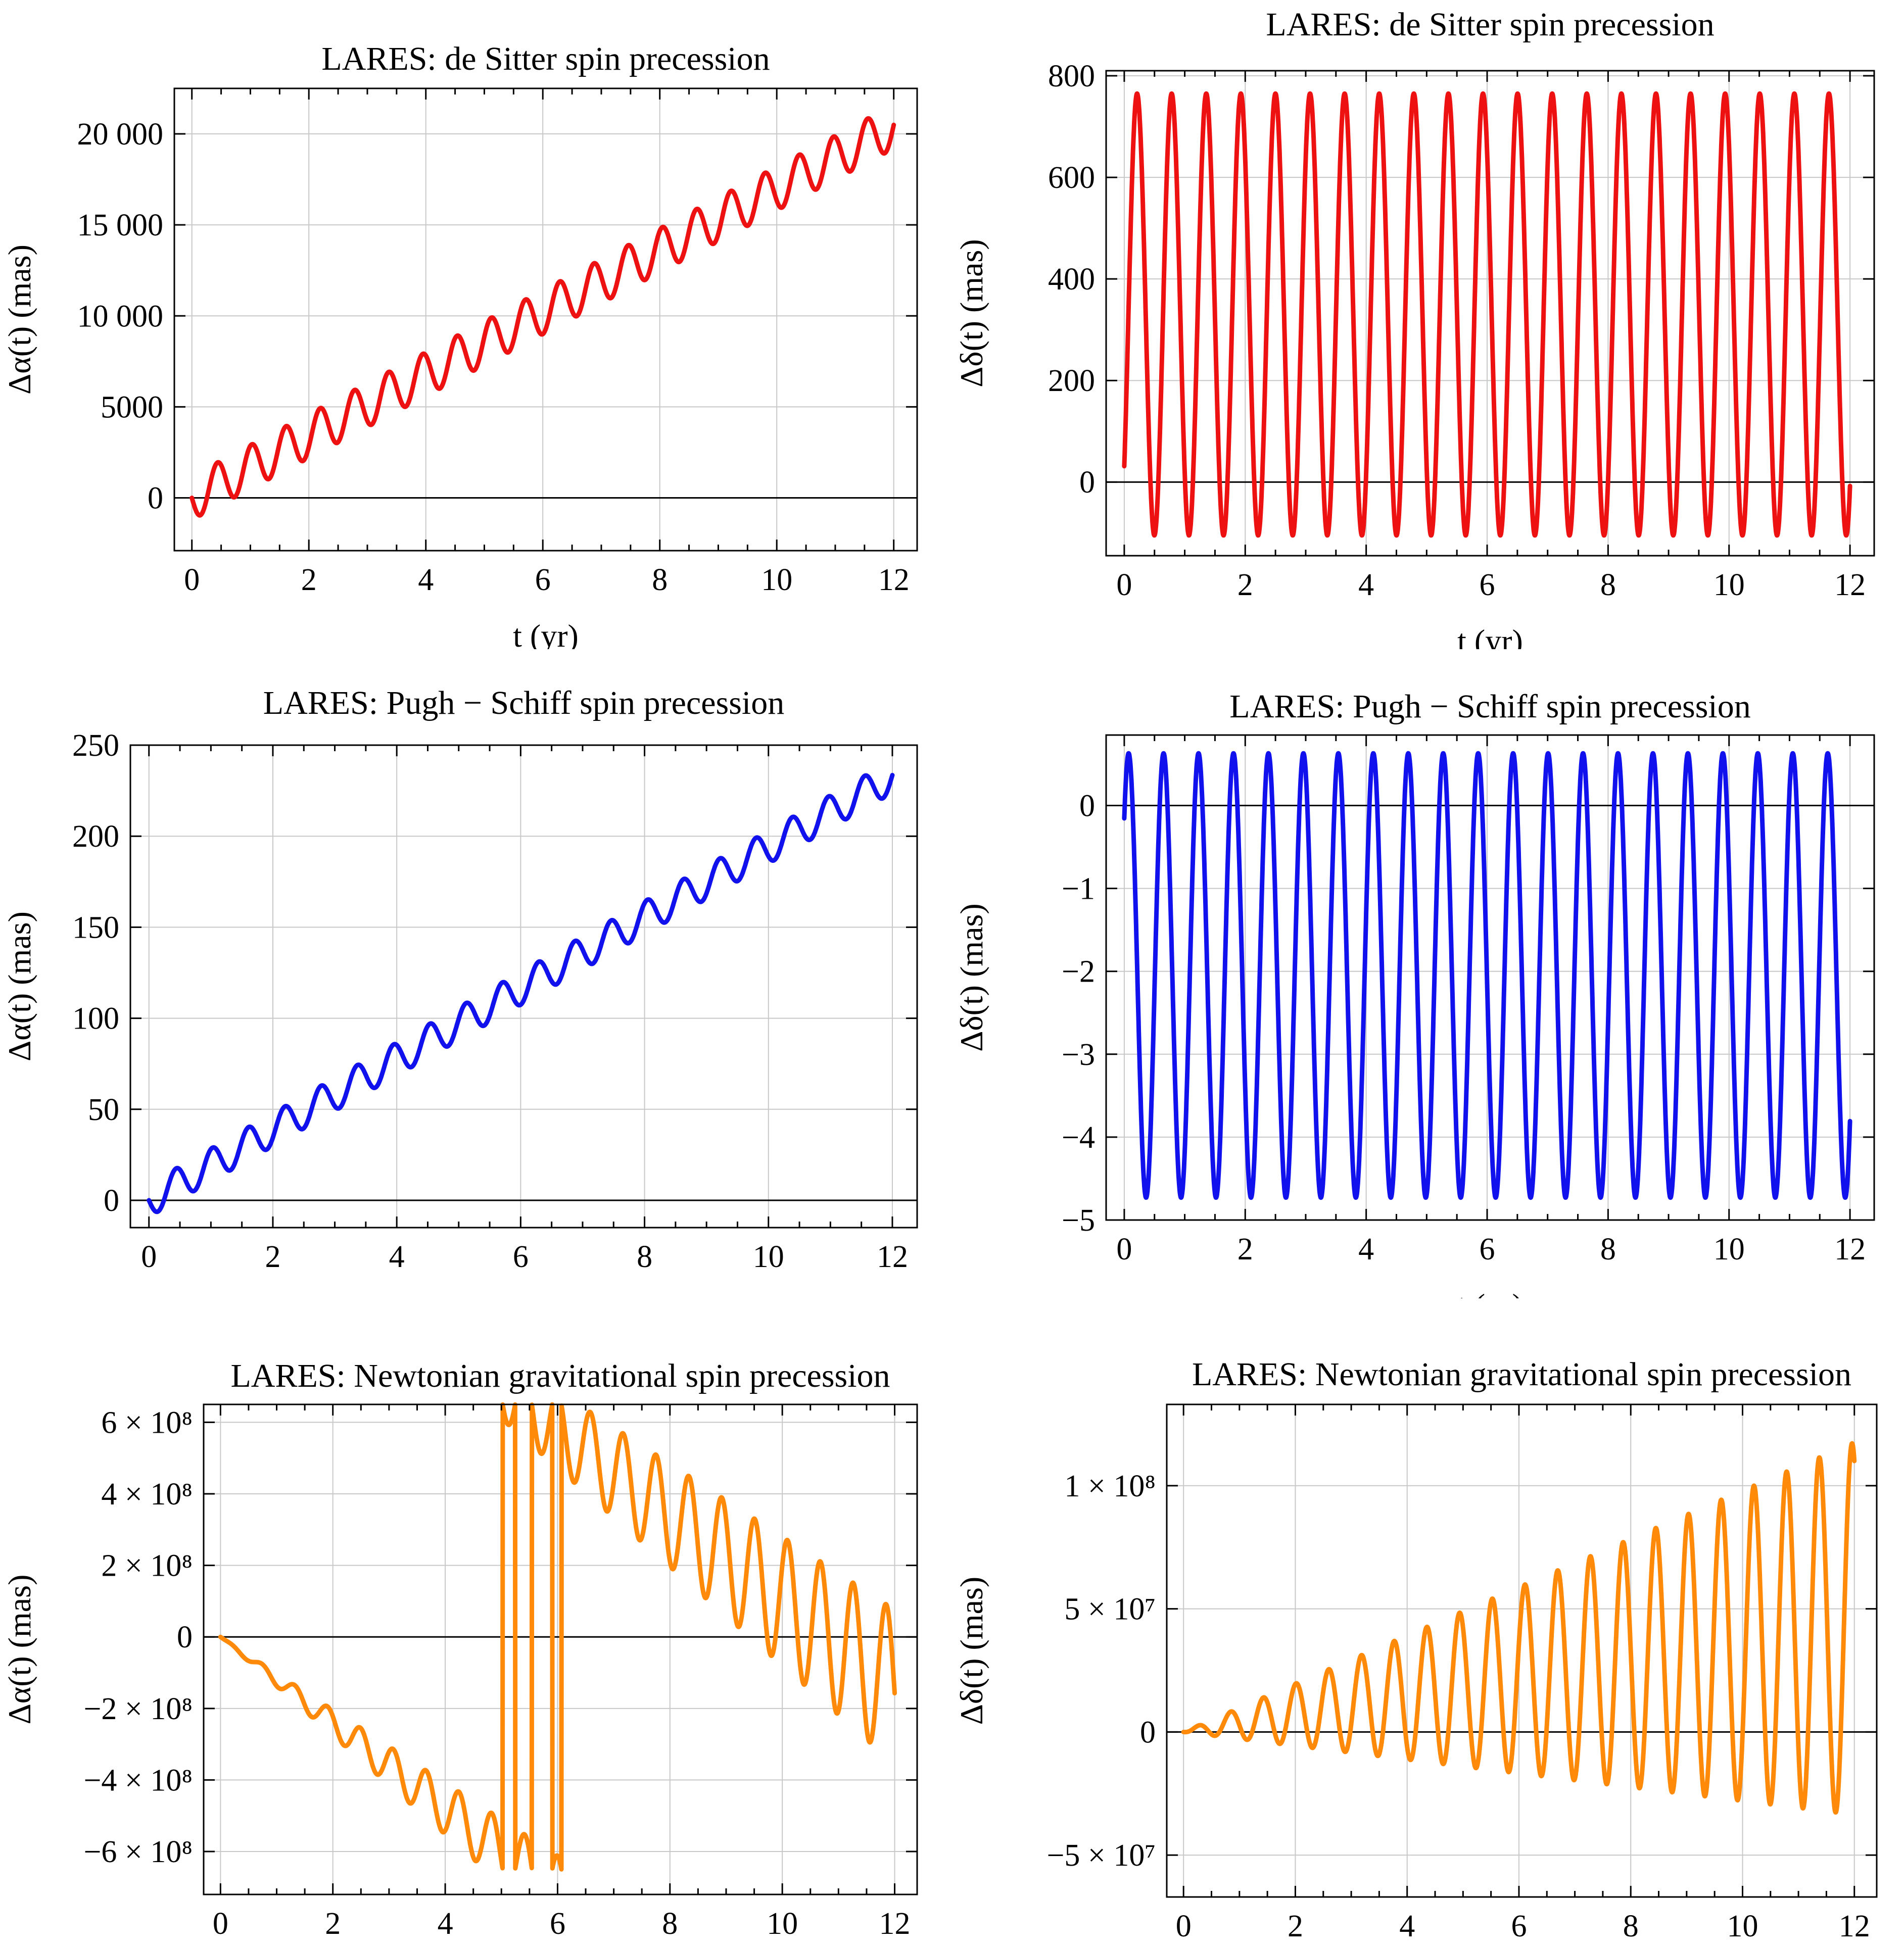  What do you see at coordinates (1078, 1138) in the screenshot?
I see `y-tick-label: −4` at bounding box center [1078, 1138].